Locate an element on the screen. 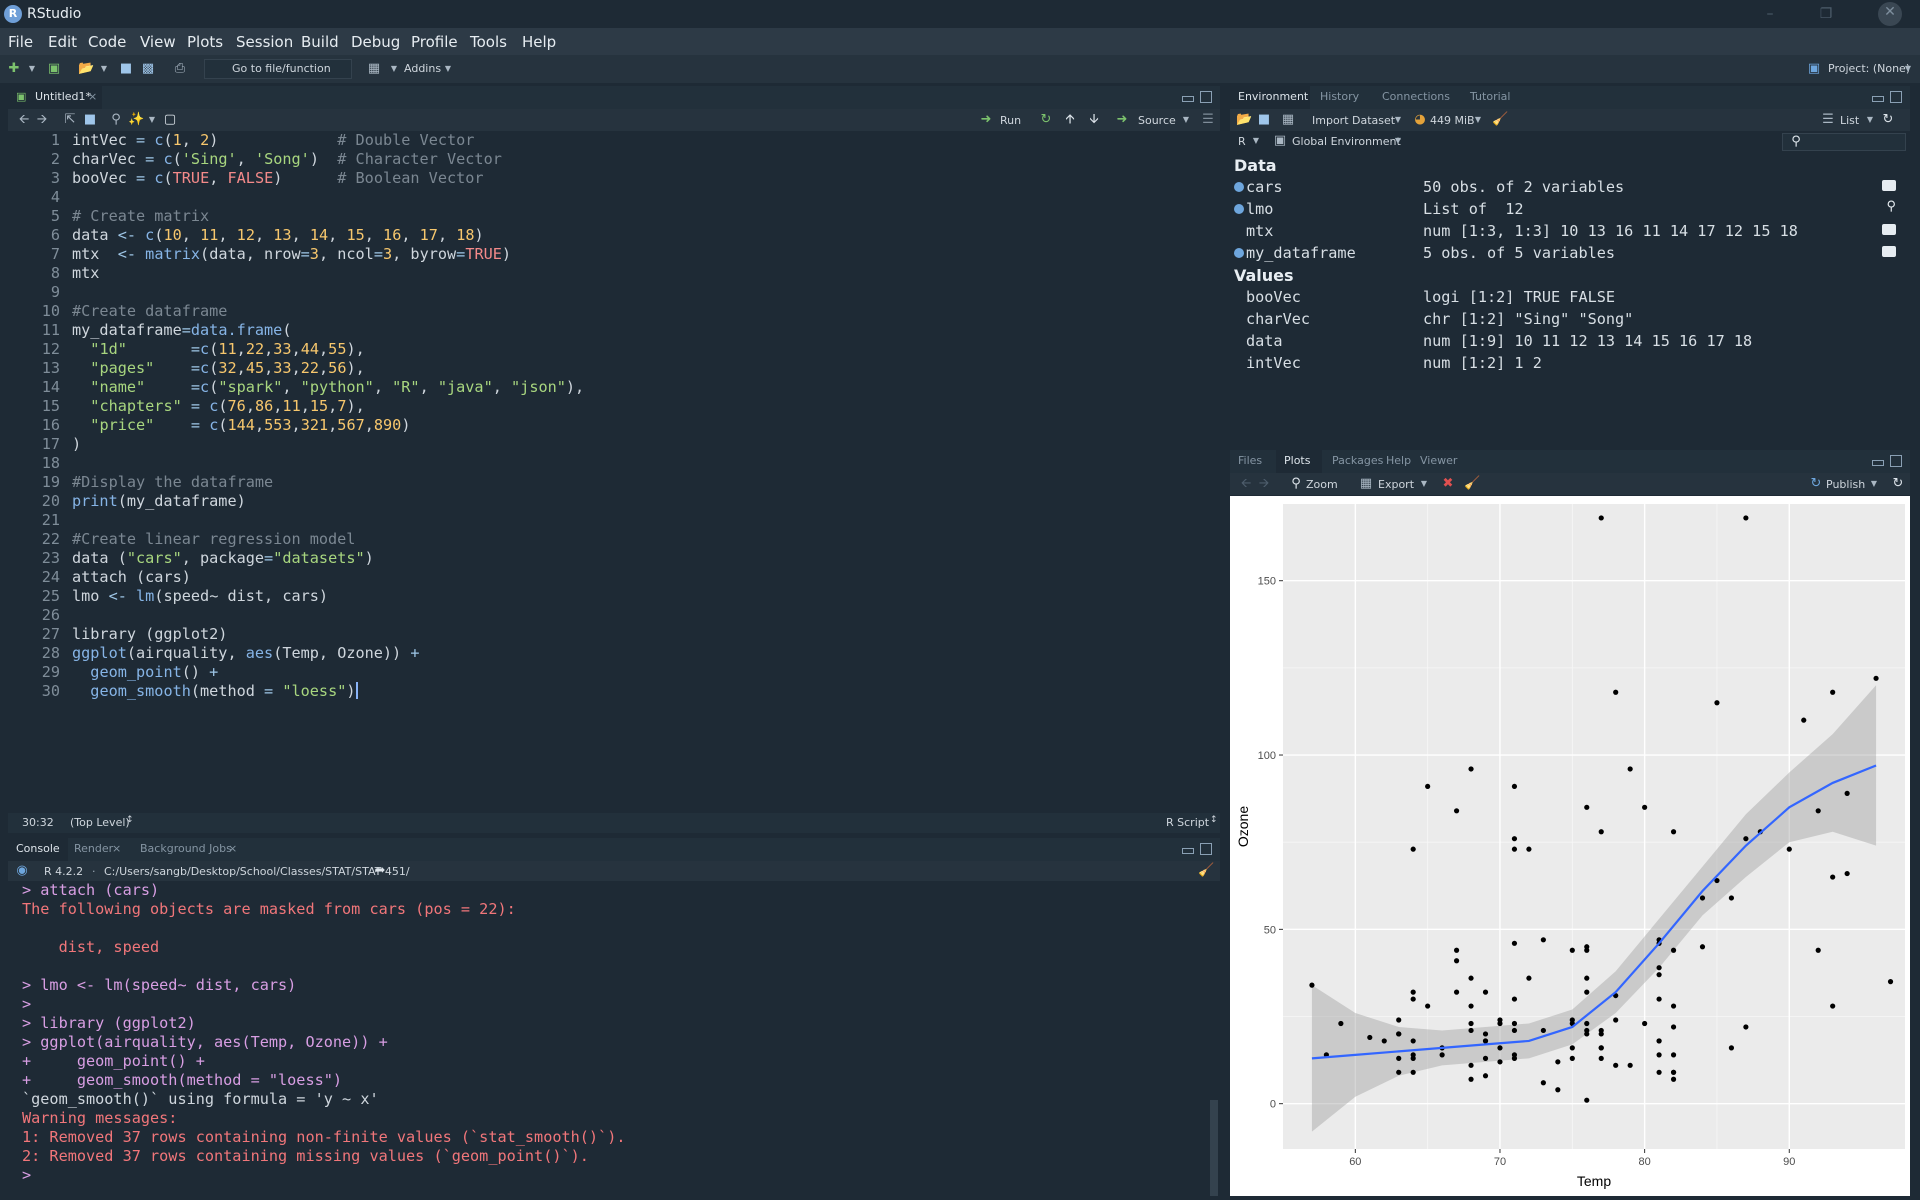 This screenshot has width=1920, height=1200. console-scrollbar is located at coordinates (1214, 1148).